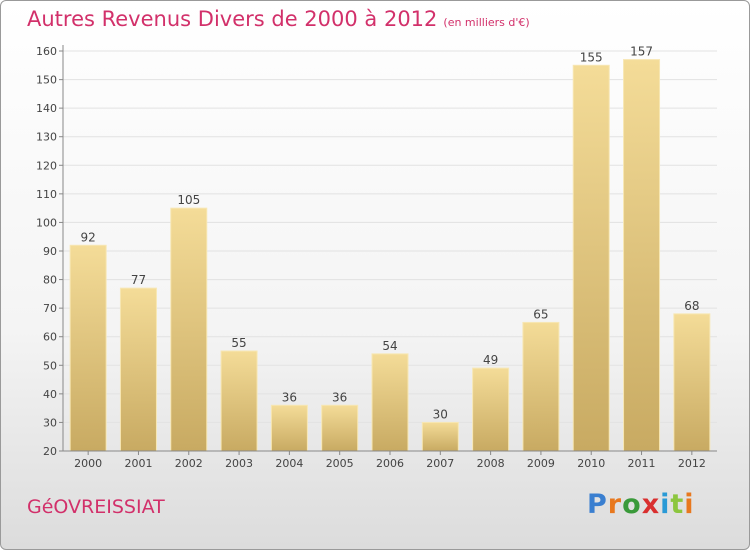 The image size is (750, 550). Describe the element at coordinates (677, 504) in the screenshot. I see `logo-letter: t` at that location.